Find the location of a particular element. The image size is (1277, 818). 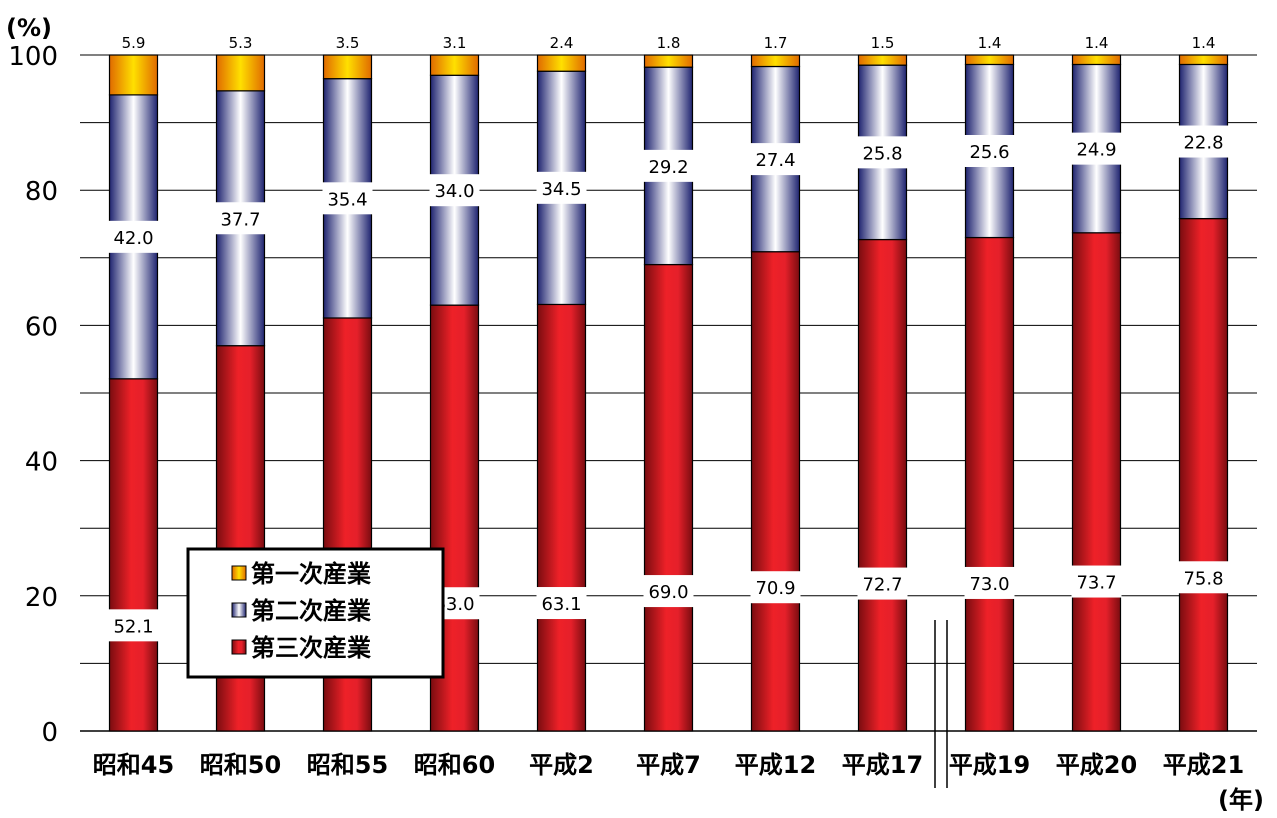

data-label-primary: 1.7 is located at coordinates (776, 43).